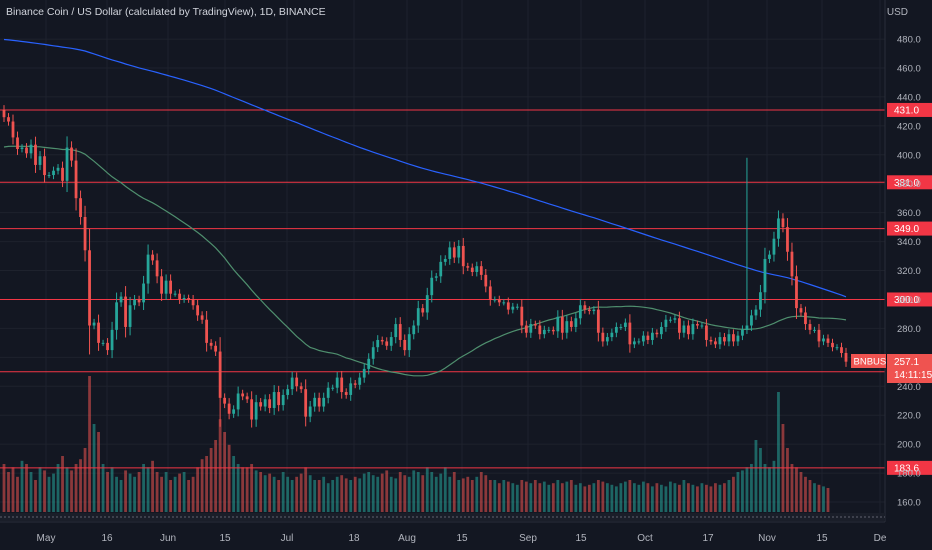 The height and width of the screenshot is (550, 932). I want to click on time-tick-label: 16, so click(107, 538).